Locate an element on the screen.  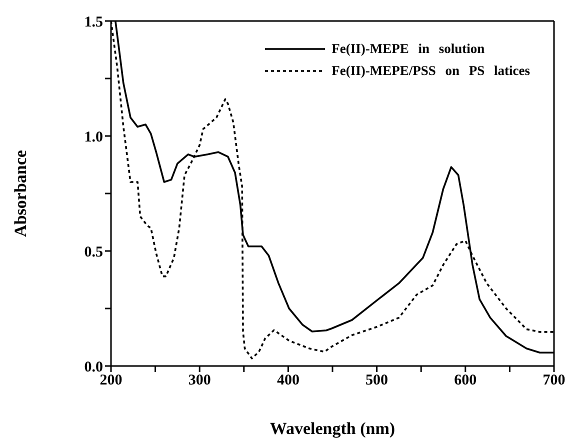
x-tick-label: 700 is located at coordinates (554, 380).